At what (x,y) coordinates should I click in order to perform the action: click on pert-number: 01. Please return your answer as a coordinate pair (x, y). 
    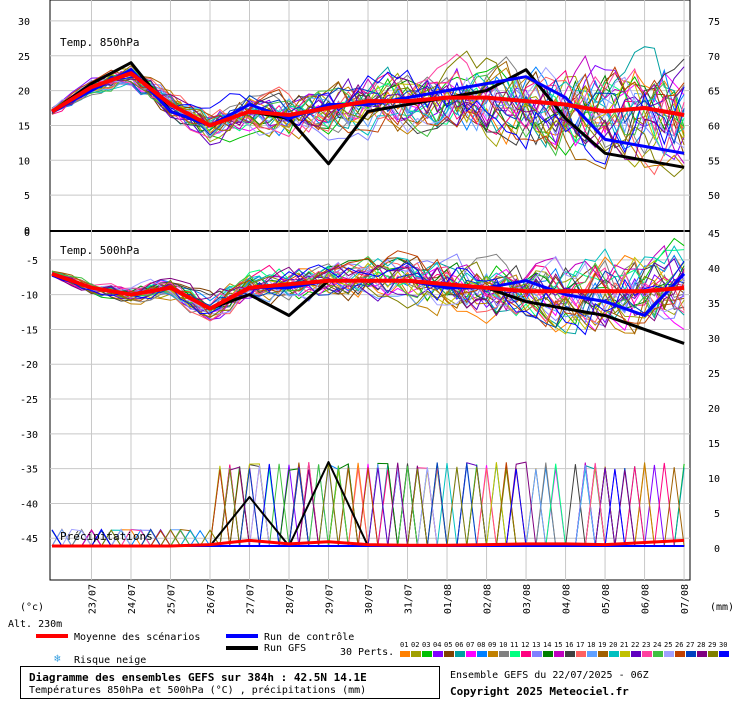
    Looking at the image, I should click on (404, 645).